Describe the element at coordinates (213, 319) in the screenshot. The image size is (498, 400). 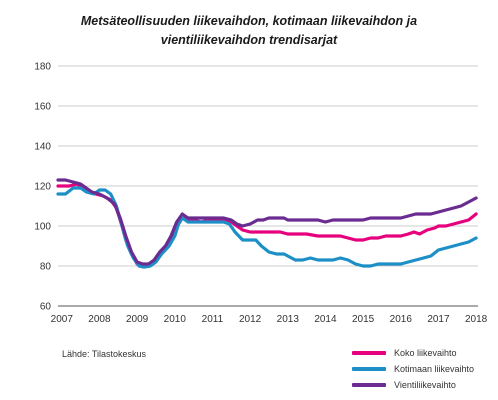
I see `x-tick-label: 2011` at that location.